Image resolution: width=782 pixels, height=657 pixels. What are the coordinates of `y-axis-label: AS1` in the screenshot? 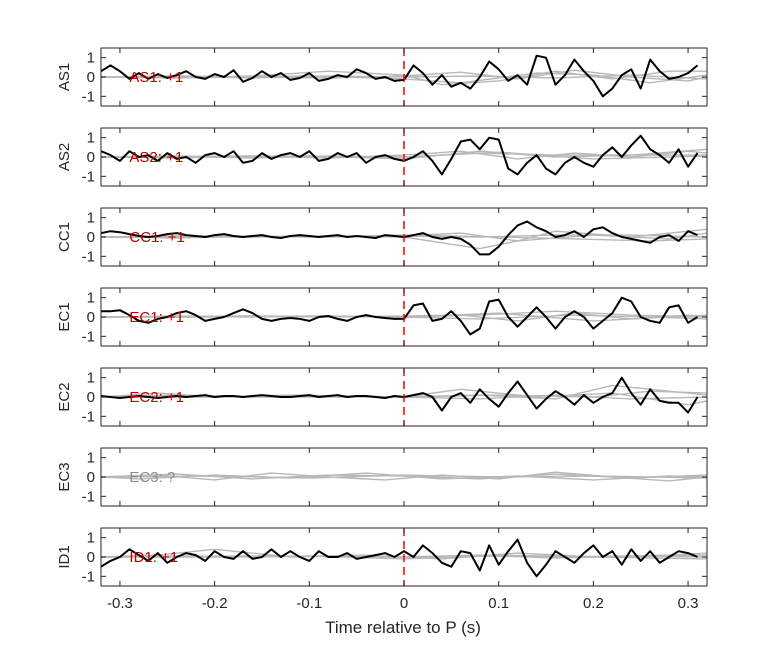 It's located at (64, 77).